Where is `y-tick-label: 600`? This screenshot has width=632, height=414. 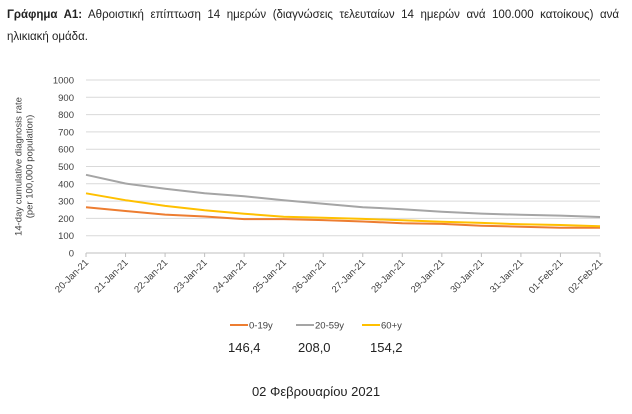
y-tick-label: 600 is located at coordinates (66, 150).